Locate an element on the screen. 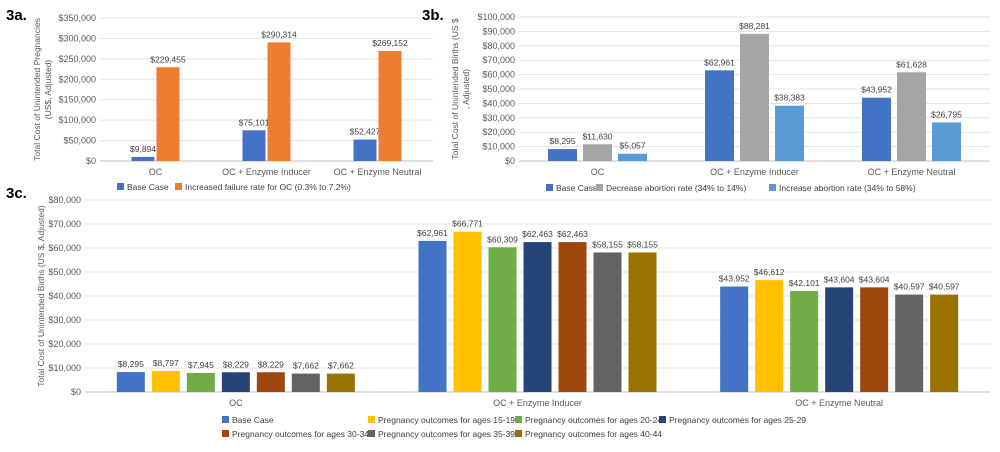  data-label: $11,630 is located at coordinates (597, 136).